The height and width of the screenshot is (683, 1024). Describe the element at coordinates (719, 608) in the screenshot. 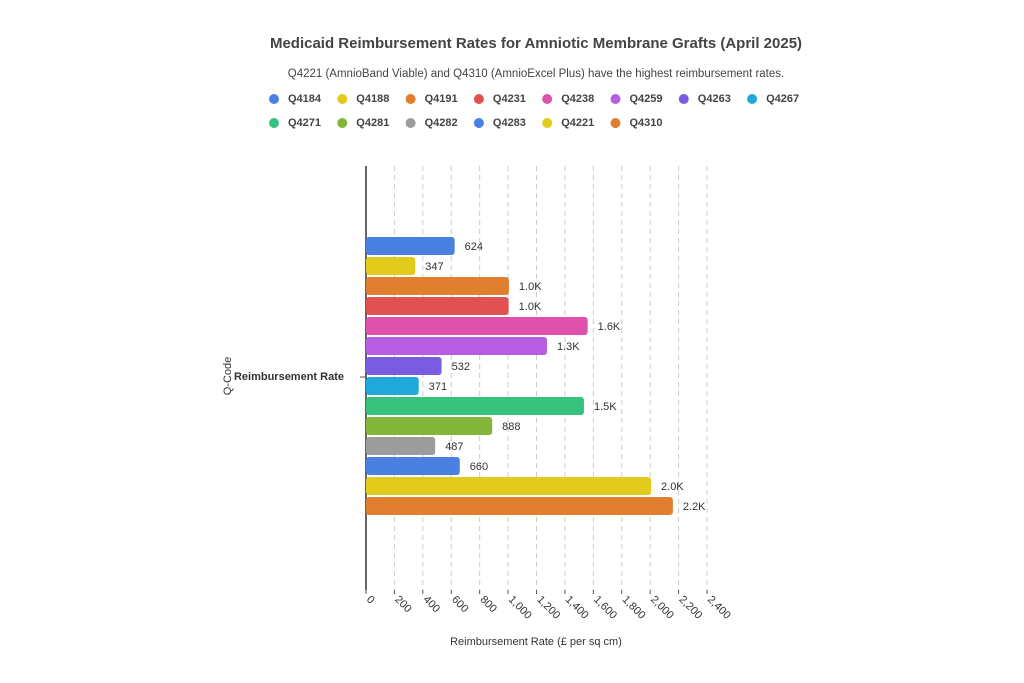

I see `x-tick-label: 2,400` at that location.